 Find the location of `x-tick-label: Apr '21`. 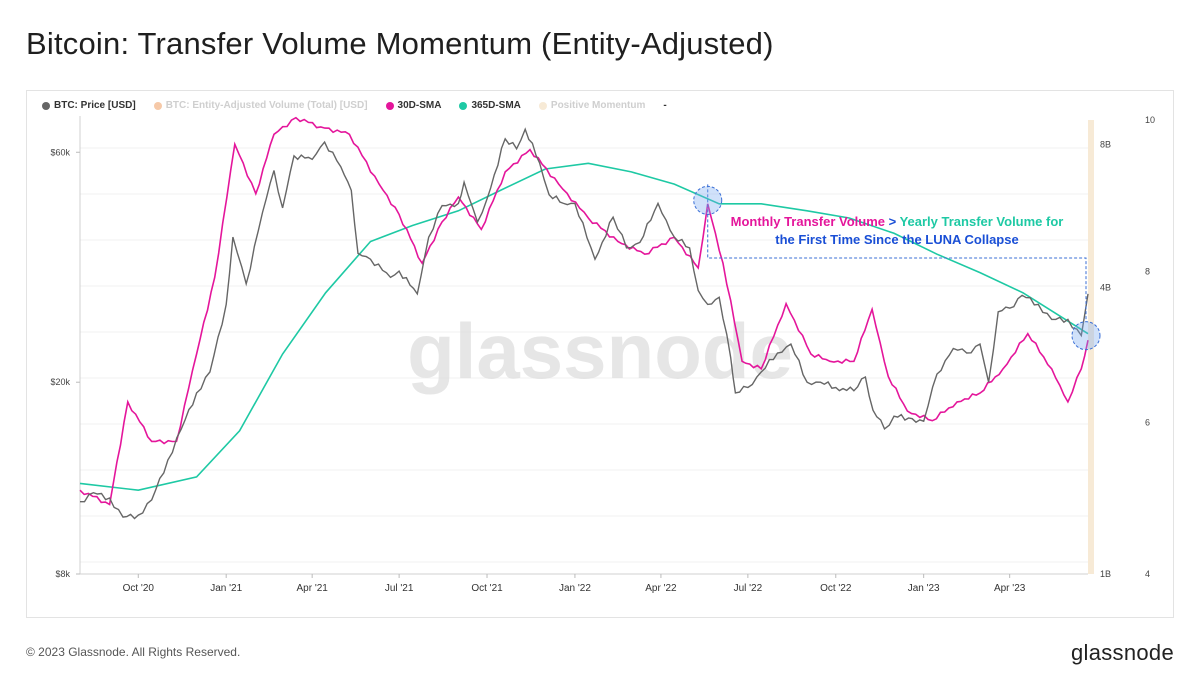

x-tick-label: Apr '21 is located at coordinates (312, 588).